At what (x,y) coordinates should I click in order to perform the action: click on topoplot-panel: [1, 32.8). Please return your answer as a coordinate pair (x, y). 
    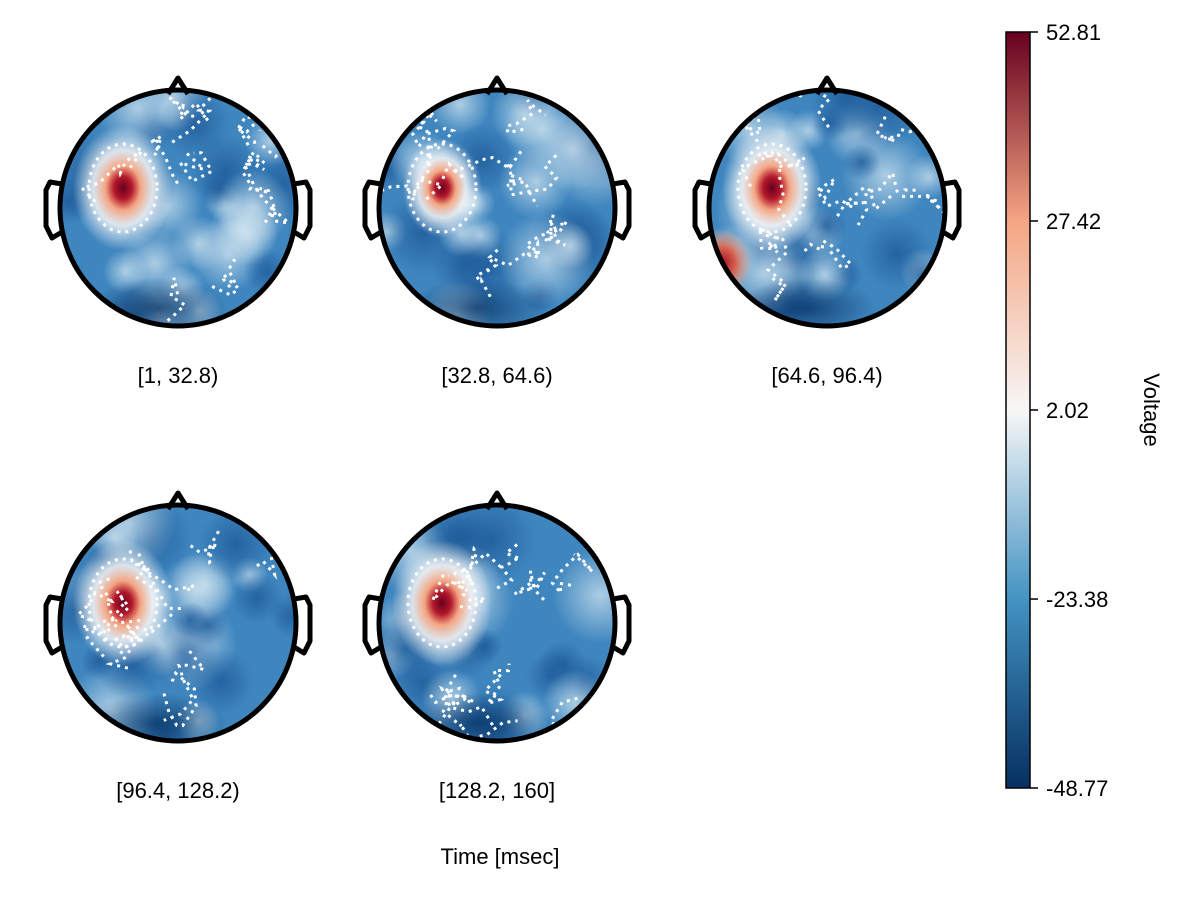
    Looking at the image, I should click on (178, 231).